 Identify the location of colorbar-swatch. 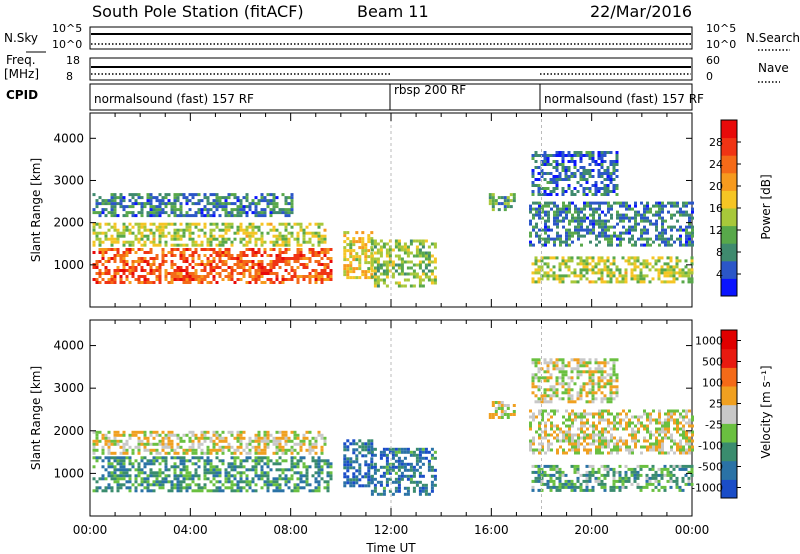
(729, 489).